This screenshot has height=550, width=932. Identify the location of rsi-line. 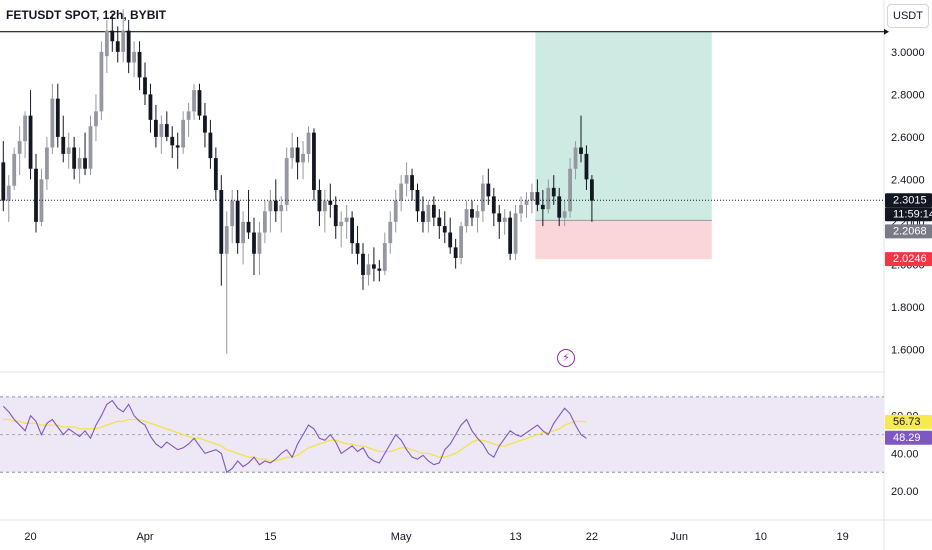
(294, 436).